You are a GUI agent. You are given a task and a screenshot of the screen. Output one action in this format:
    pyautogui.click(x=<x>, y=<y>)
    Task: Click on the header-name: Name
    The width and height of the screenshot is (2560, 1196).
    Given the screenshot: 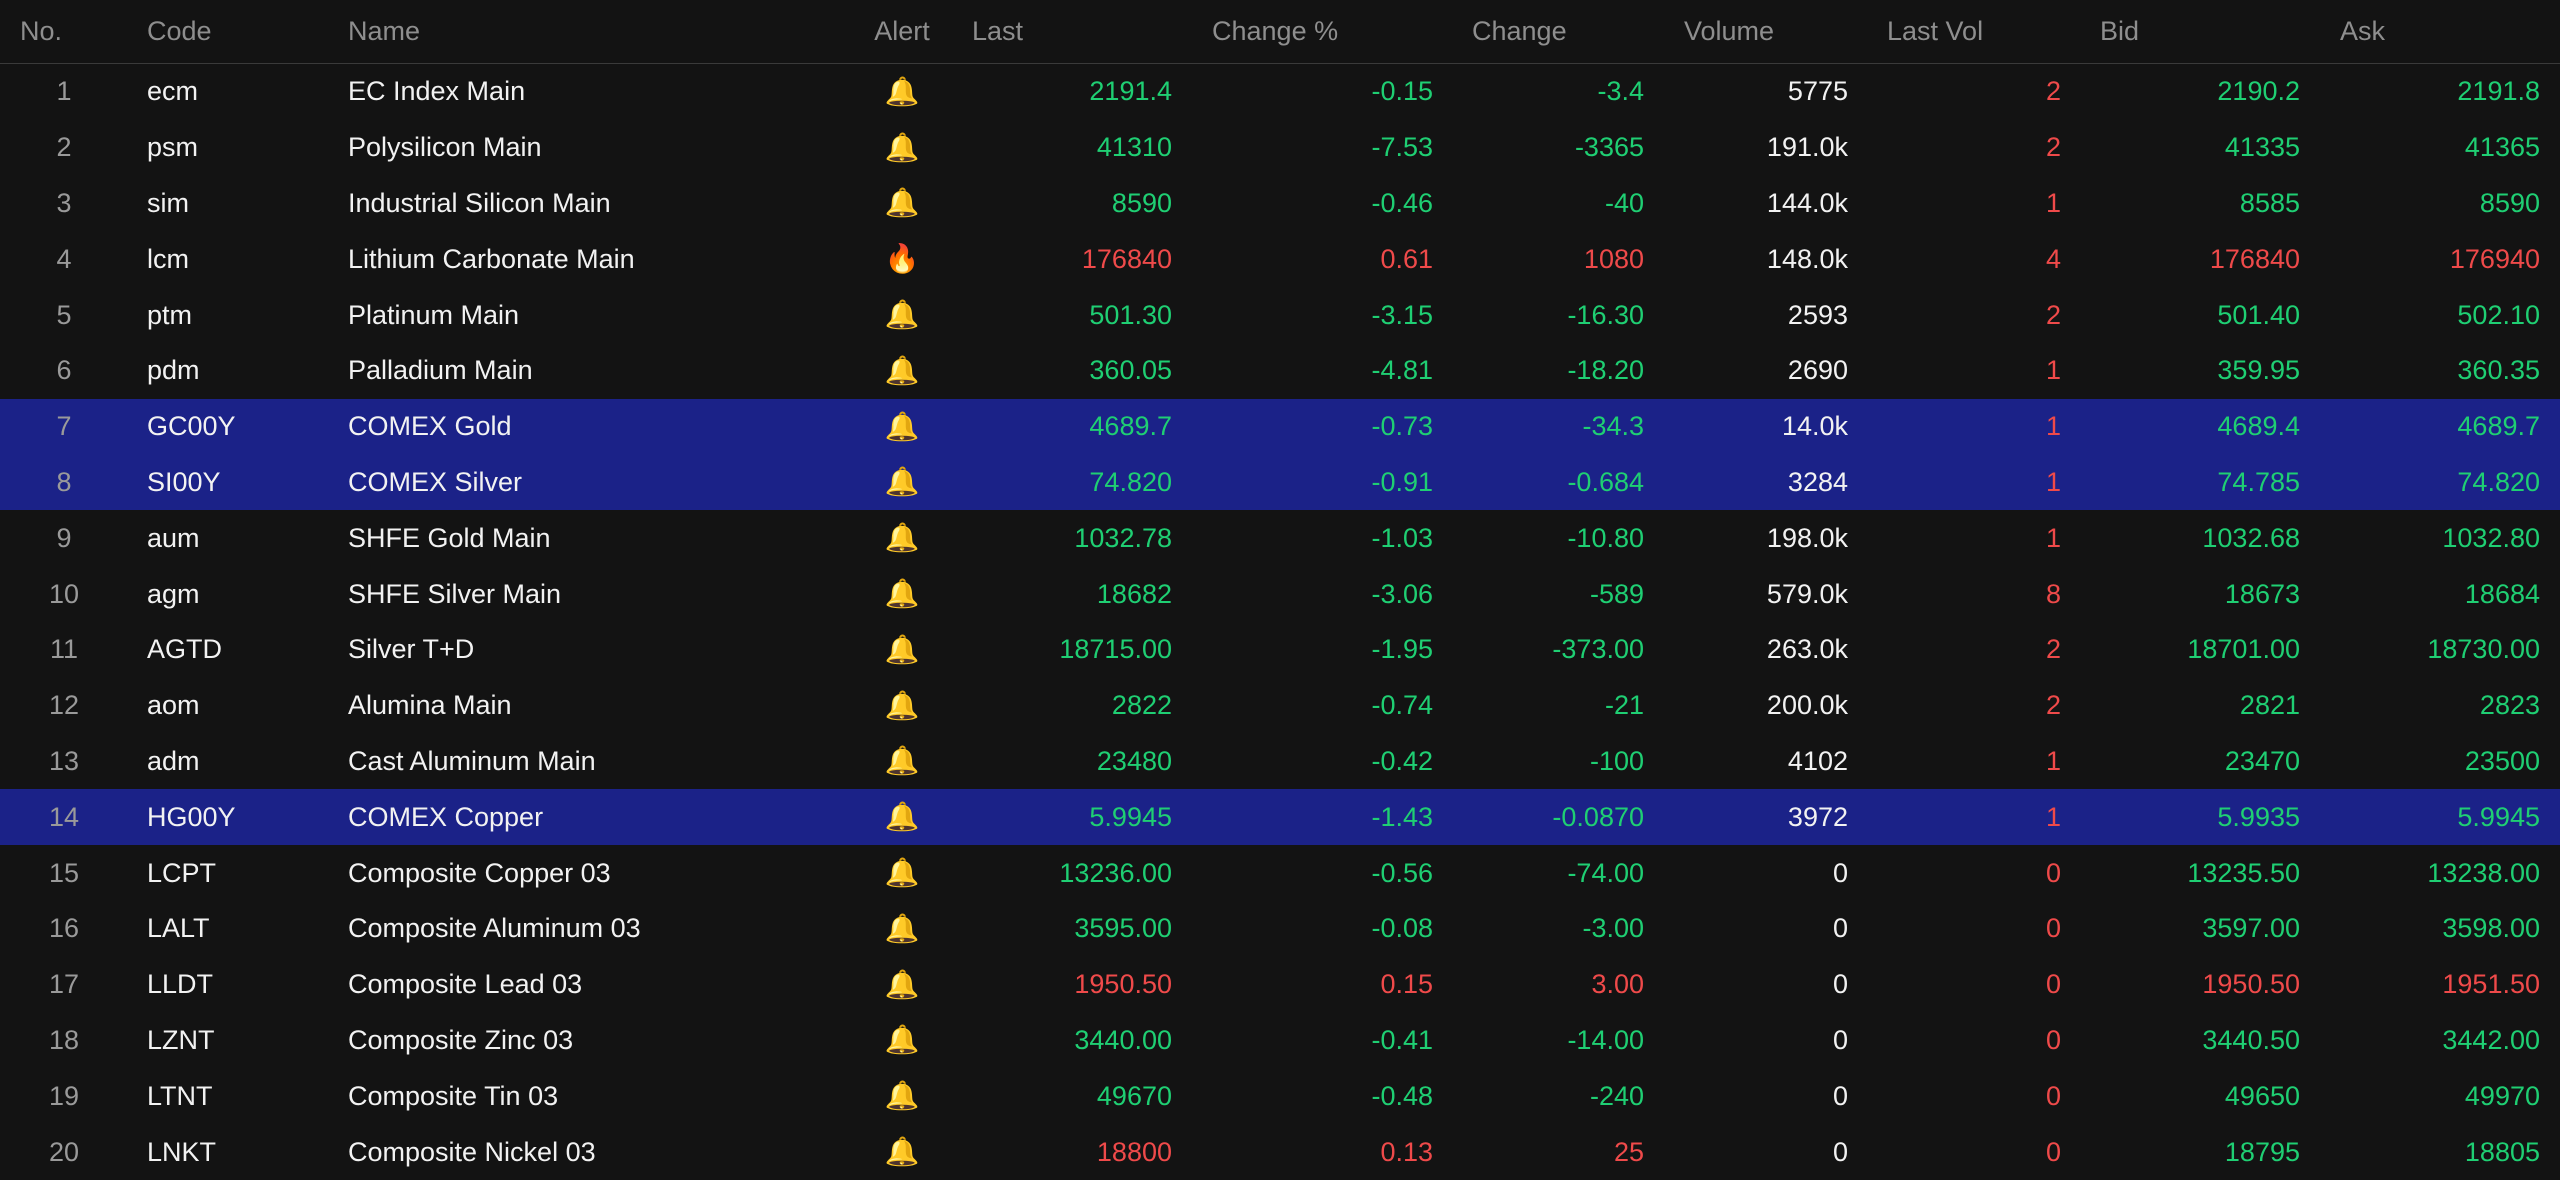 What is the action you would take?
    pyautogui.click(x=384, y=31)
    